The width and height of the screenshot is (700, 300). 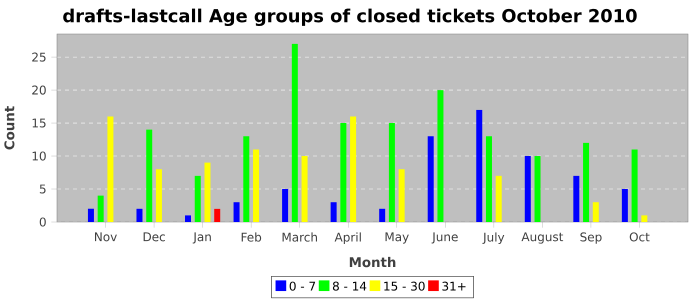 I want to click on x-tick-label: Jan, so click(x=201, y=238).